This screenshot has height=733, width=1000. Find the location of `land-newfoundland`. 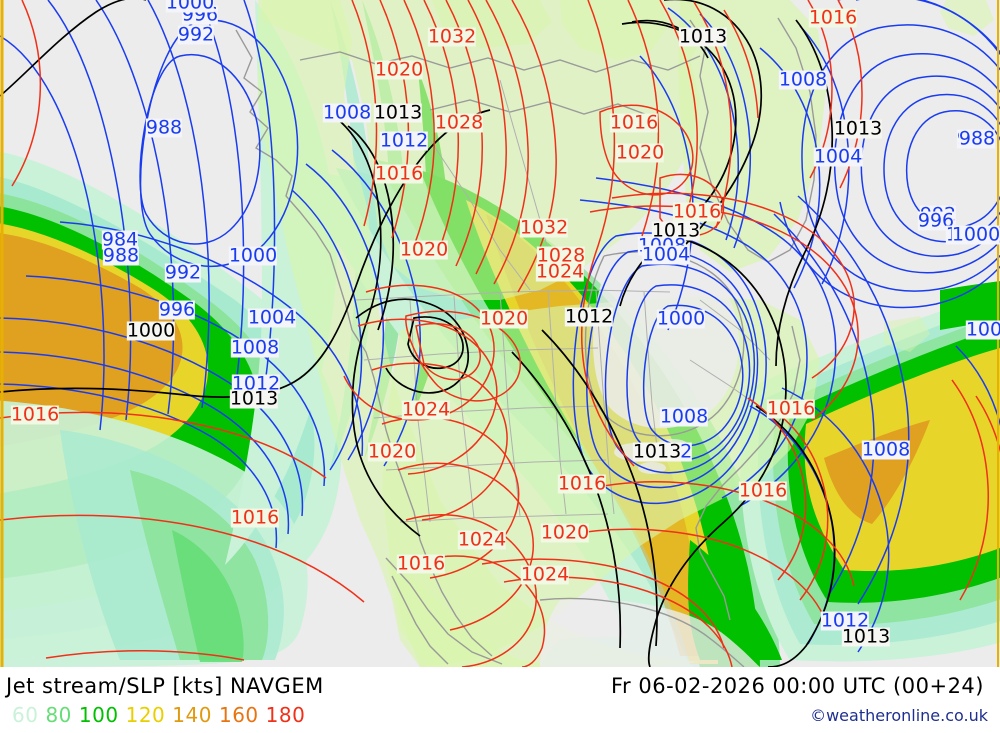

land-newfoundland is located at coordinates (907, 334).